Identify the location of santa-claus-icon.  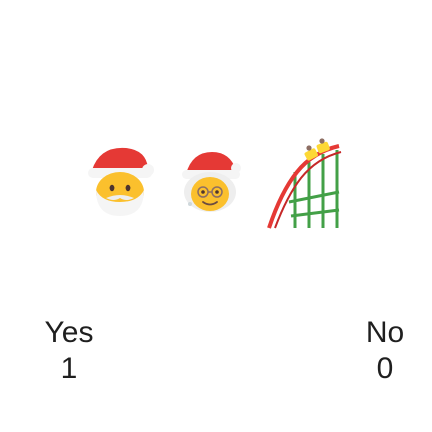
(121, 181).